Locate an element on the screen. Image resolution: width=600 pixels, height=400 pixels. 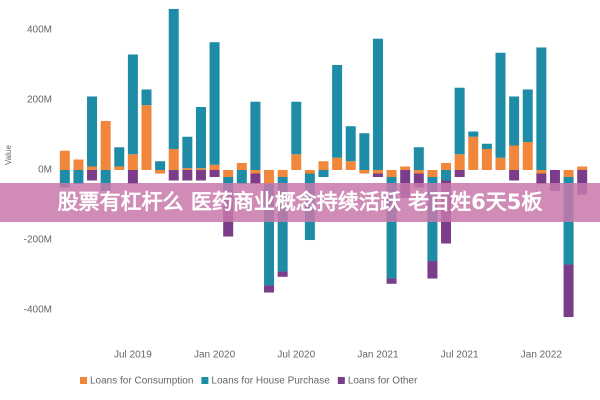
y-tick-label: -400M is located at coordinates (38, 310).